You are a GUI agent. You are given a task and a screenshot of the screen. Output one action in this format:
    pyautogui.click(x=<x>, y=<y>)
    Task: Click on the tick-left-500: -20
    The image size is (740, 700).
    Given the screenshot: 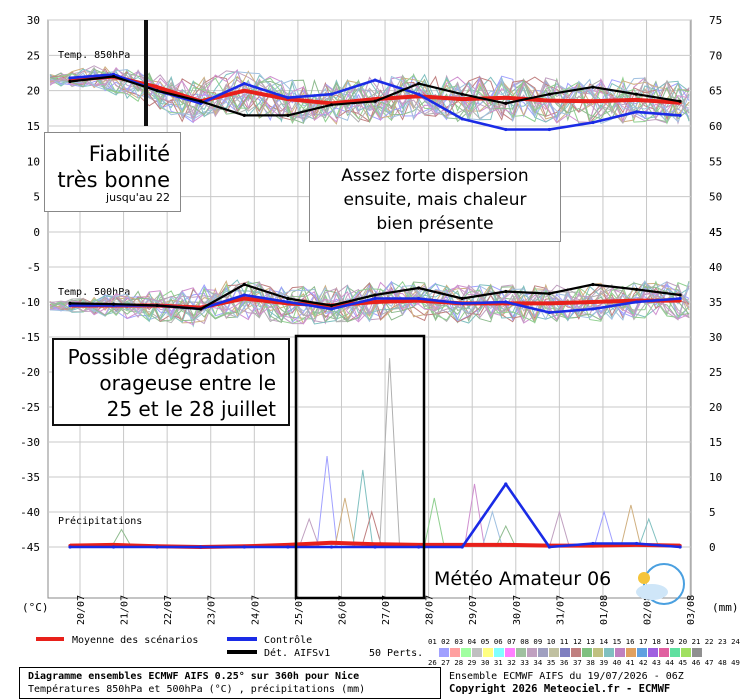 What is the action you would take?
    pyautogui.click(x=30, y=372)
    